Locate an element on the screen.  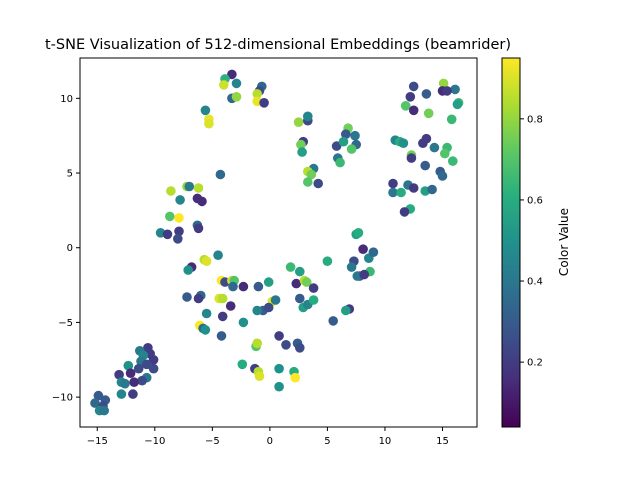
y-tick-label: −5 is located at coordinates (65, 323).